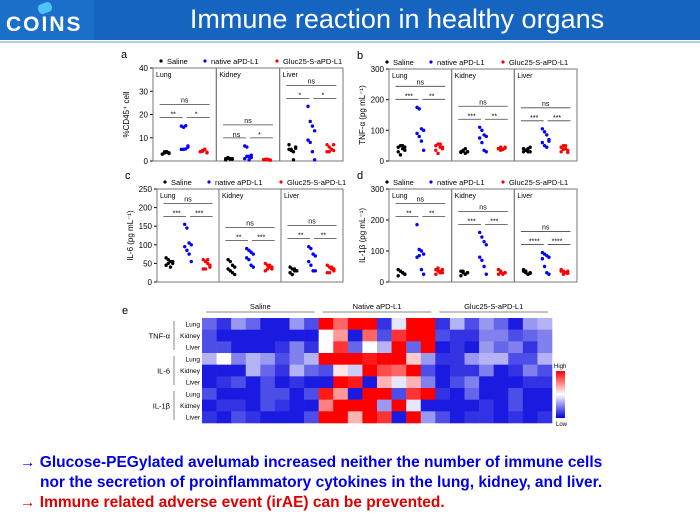  What do you see at coordinates (125, 311) in the screenshot?
I see `panel-label: e` at bounding box center [125, 311].